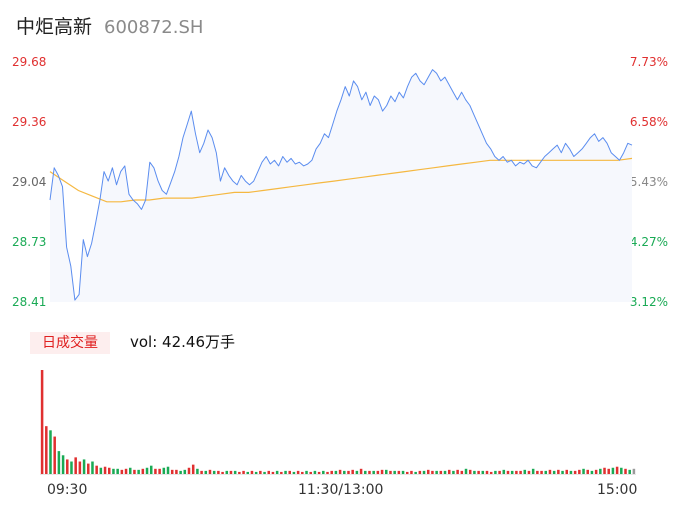 This screenshot has height=524, width=686. What do you see at coordinates (29, 62) in the screenshot?
I see `y-tick-left-0: 29.68` at bounding box center [29, 62].